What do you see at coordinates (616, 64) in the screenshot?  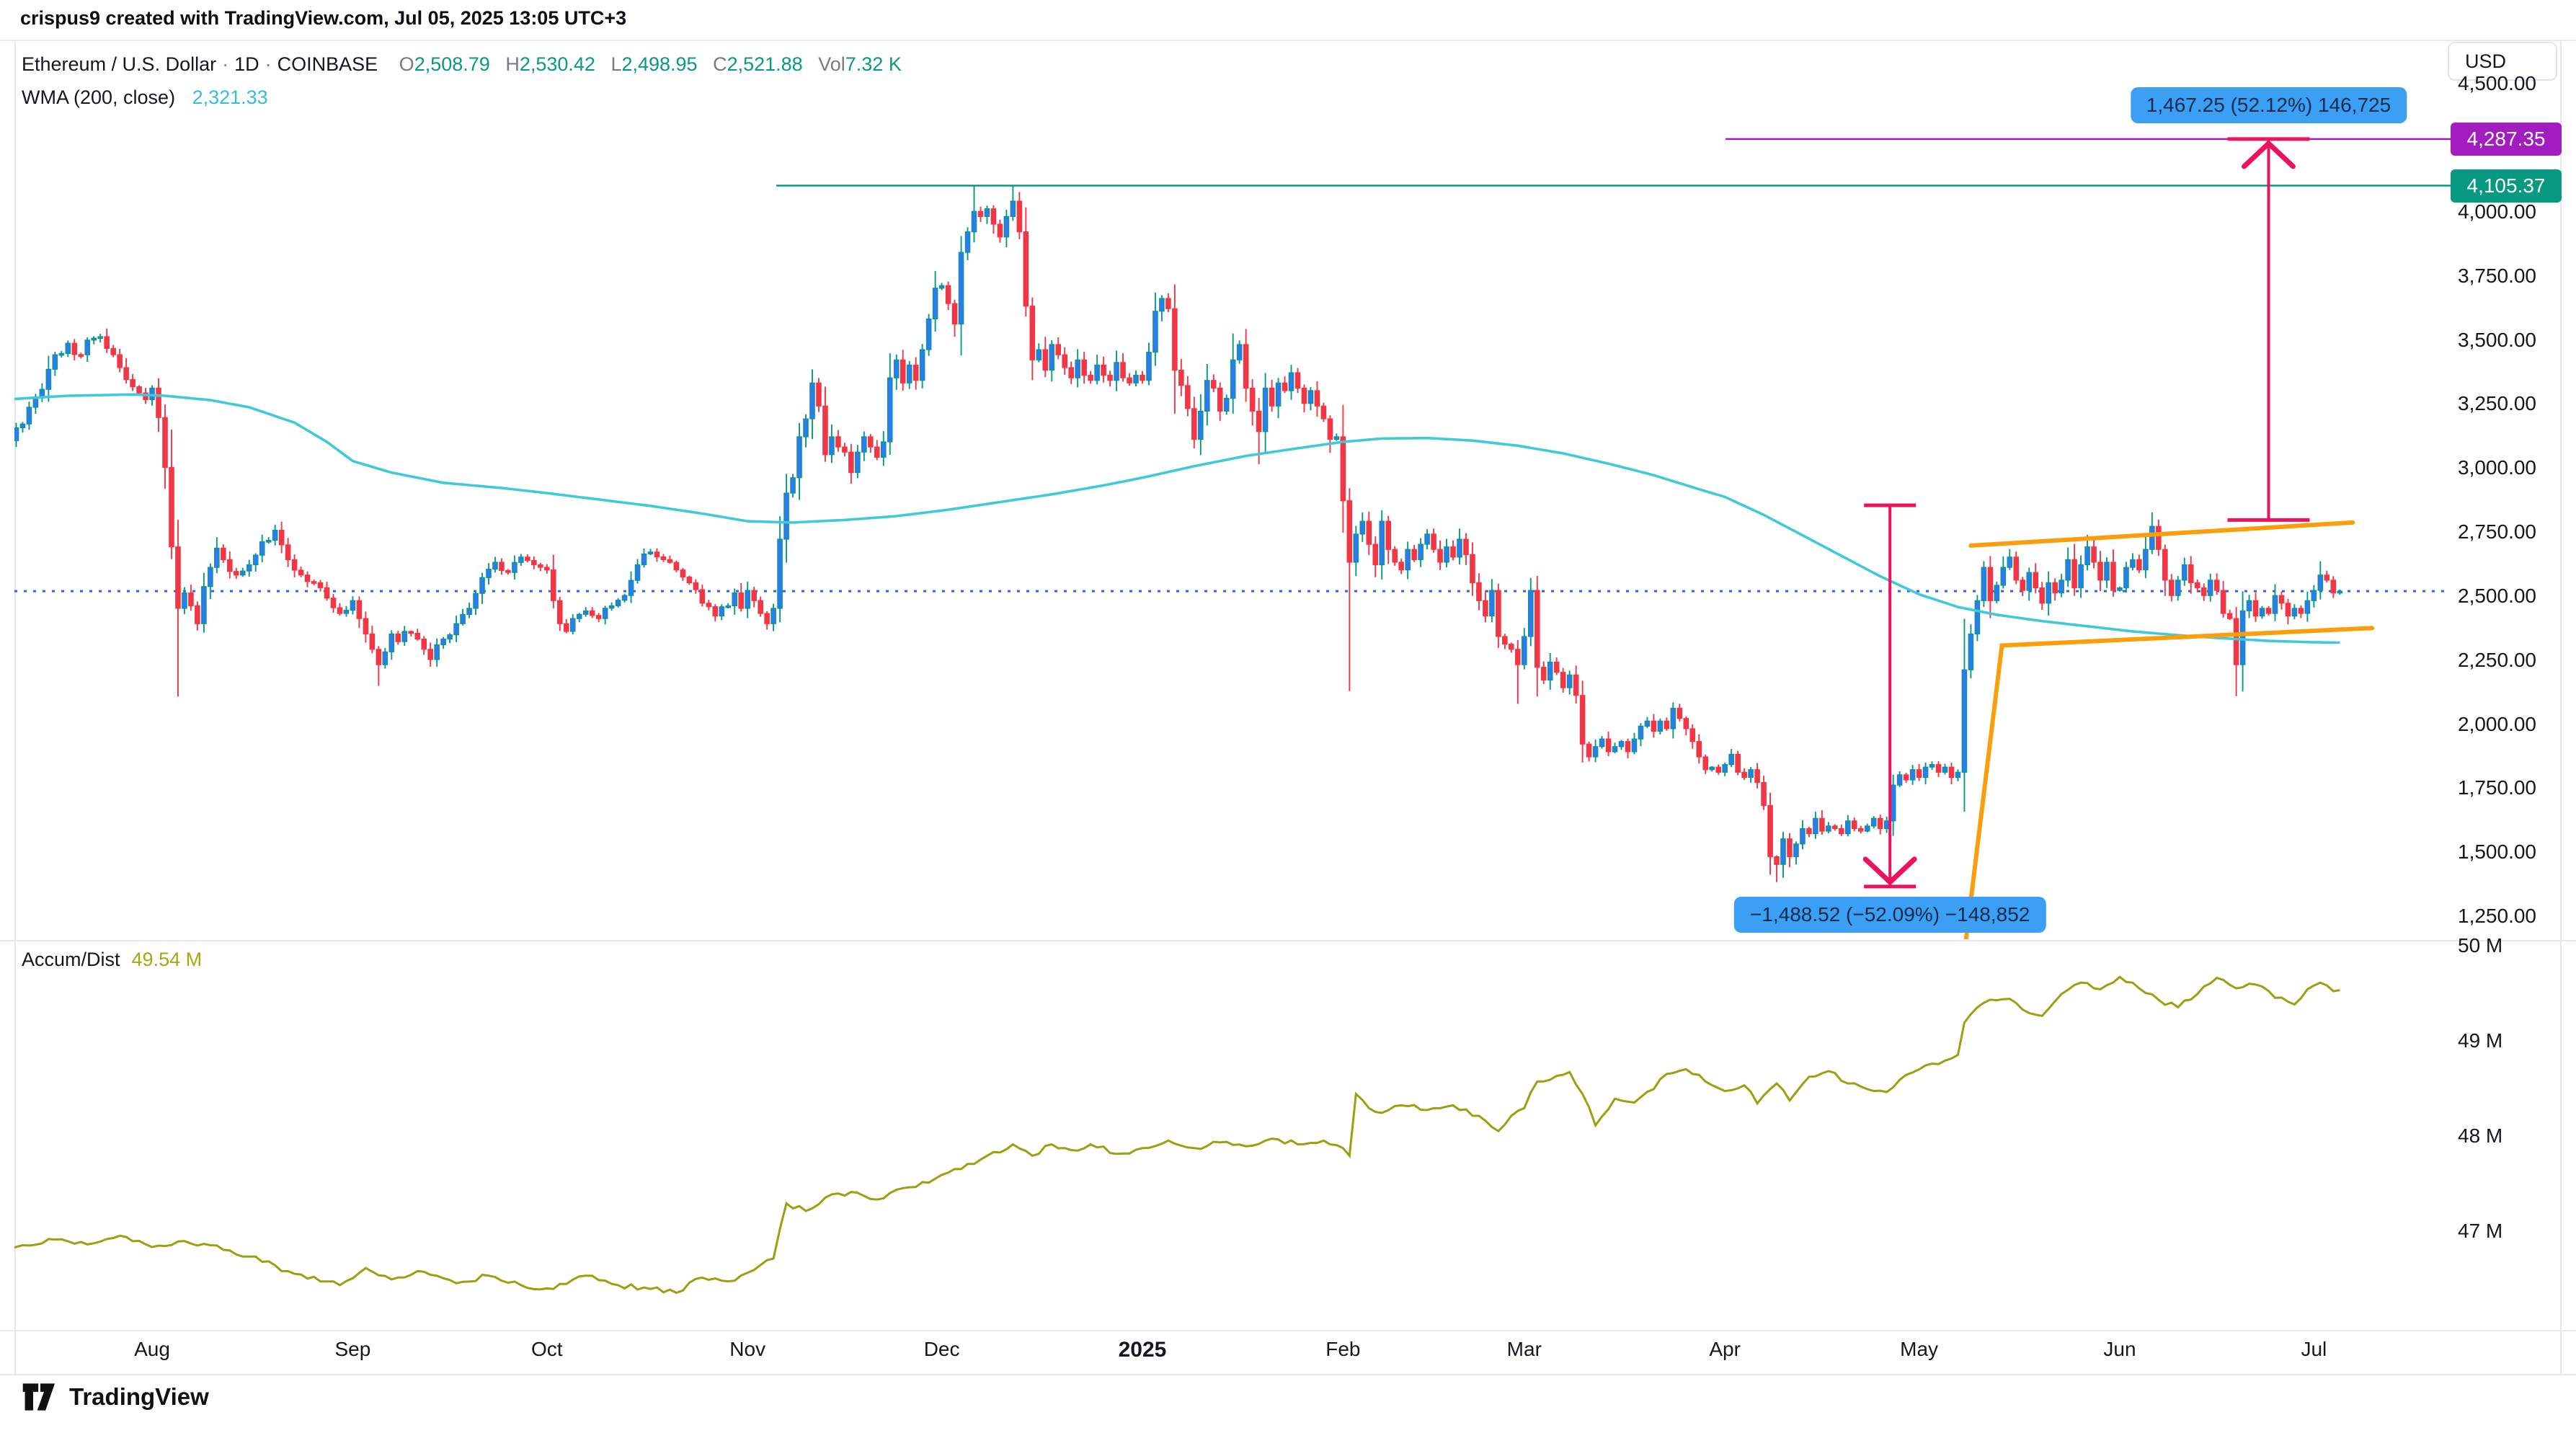 I see `low-label: L` at bounding box center [616, 64].